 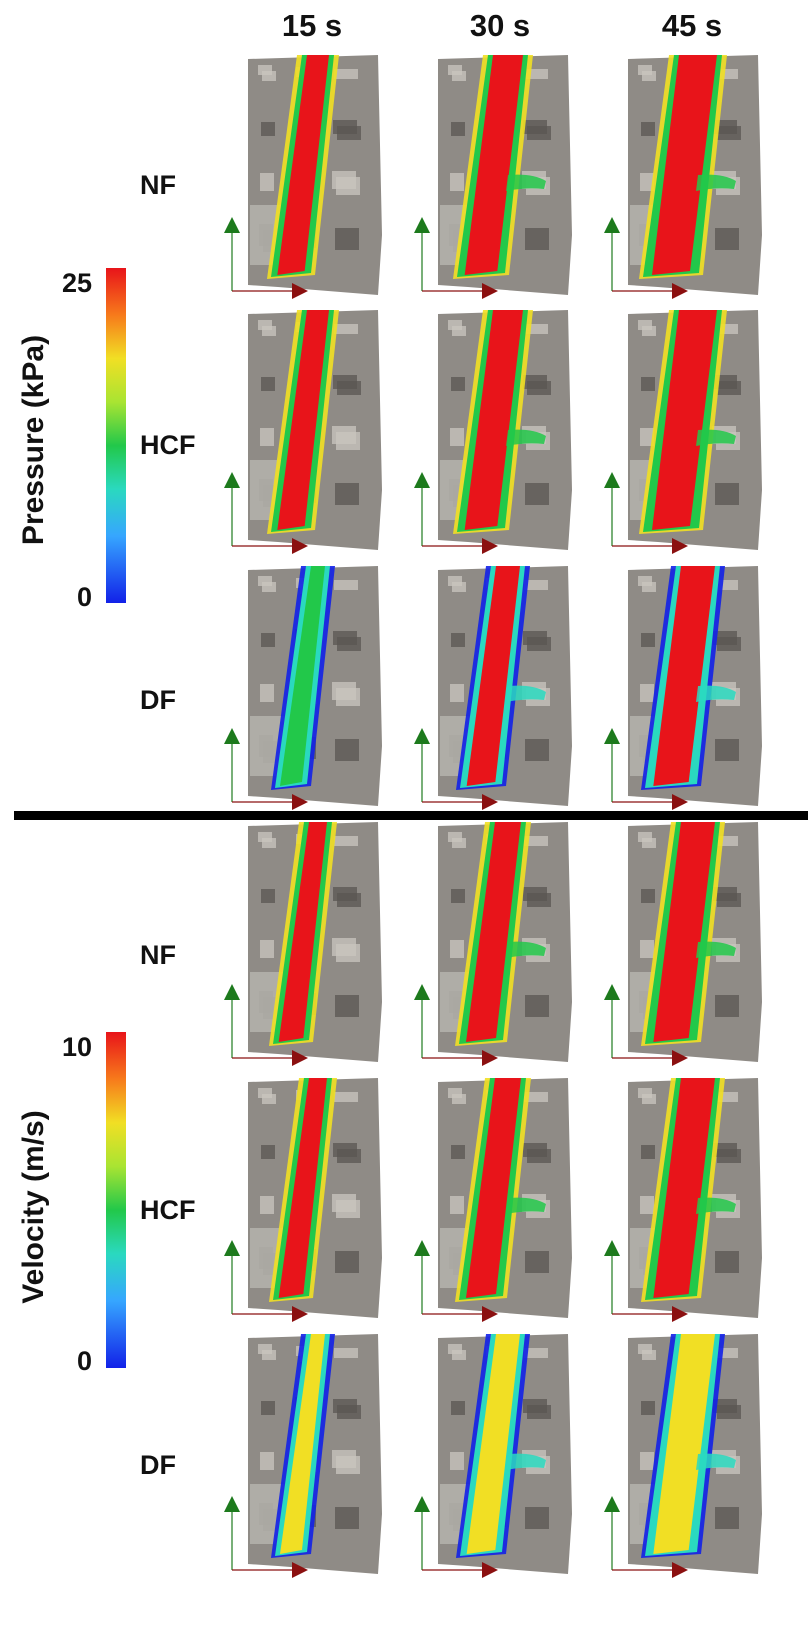 What do you see at coordinates (76, 1047) in the screenshot?
I see `velocity-colorbar-max-label: 10` at bounding box center [76, 1047].